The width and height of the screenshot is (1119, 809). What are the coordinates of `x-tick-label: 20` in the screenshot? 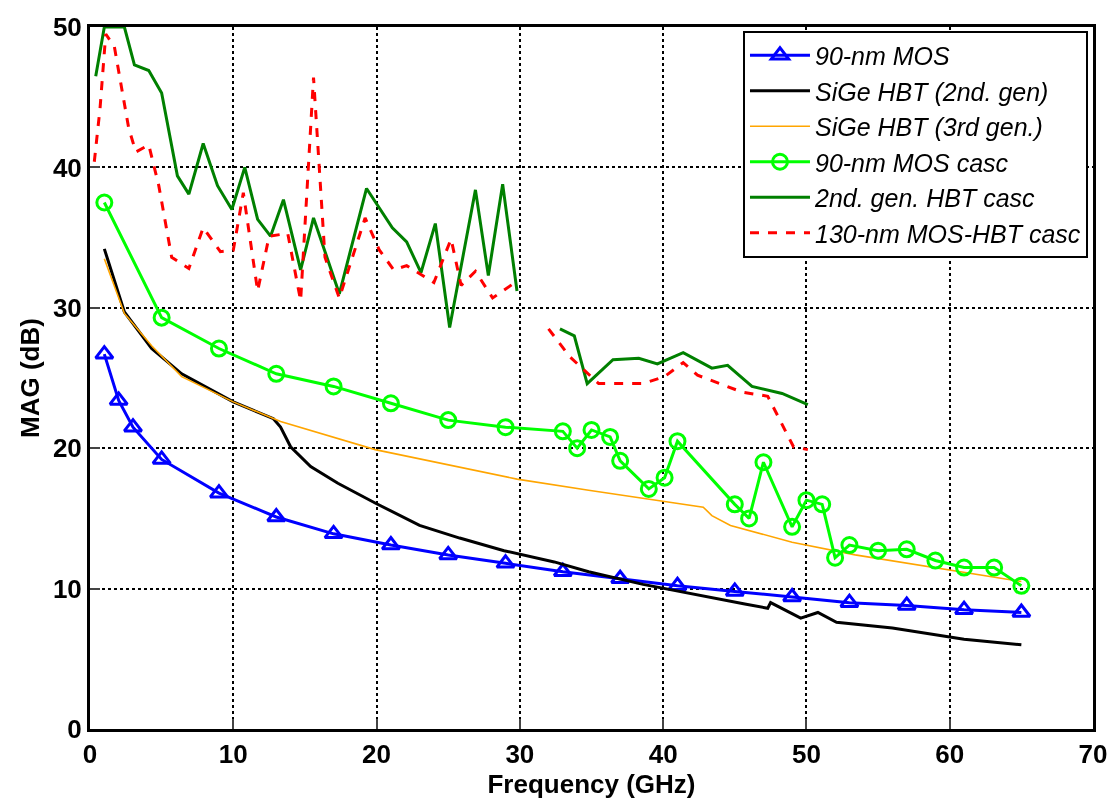 It's located at (377, 754).